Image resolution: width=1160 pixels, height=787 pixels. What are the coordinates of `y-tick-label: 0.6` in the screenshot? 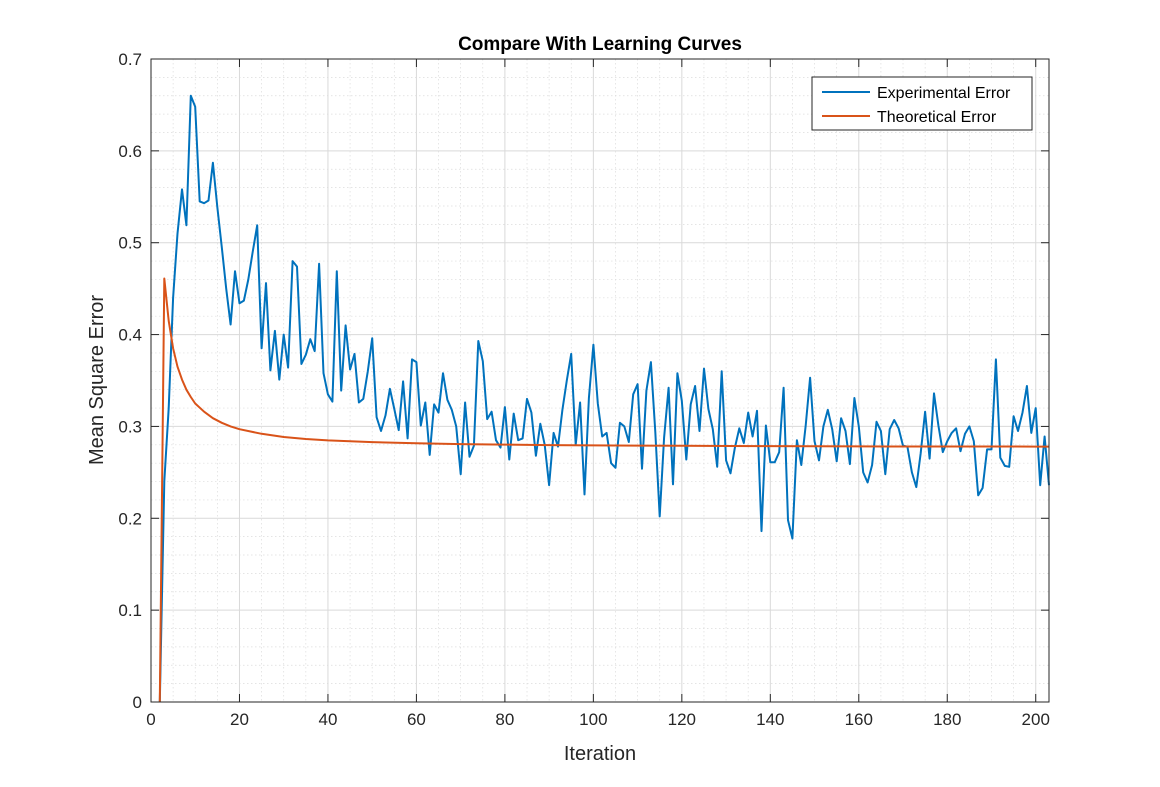 It's located at (130, 151).